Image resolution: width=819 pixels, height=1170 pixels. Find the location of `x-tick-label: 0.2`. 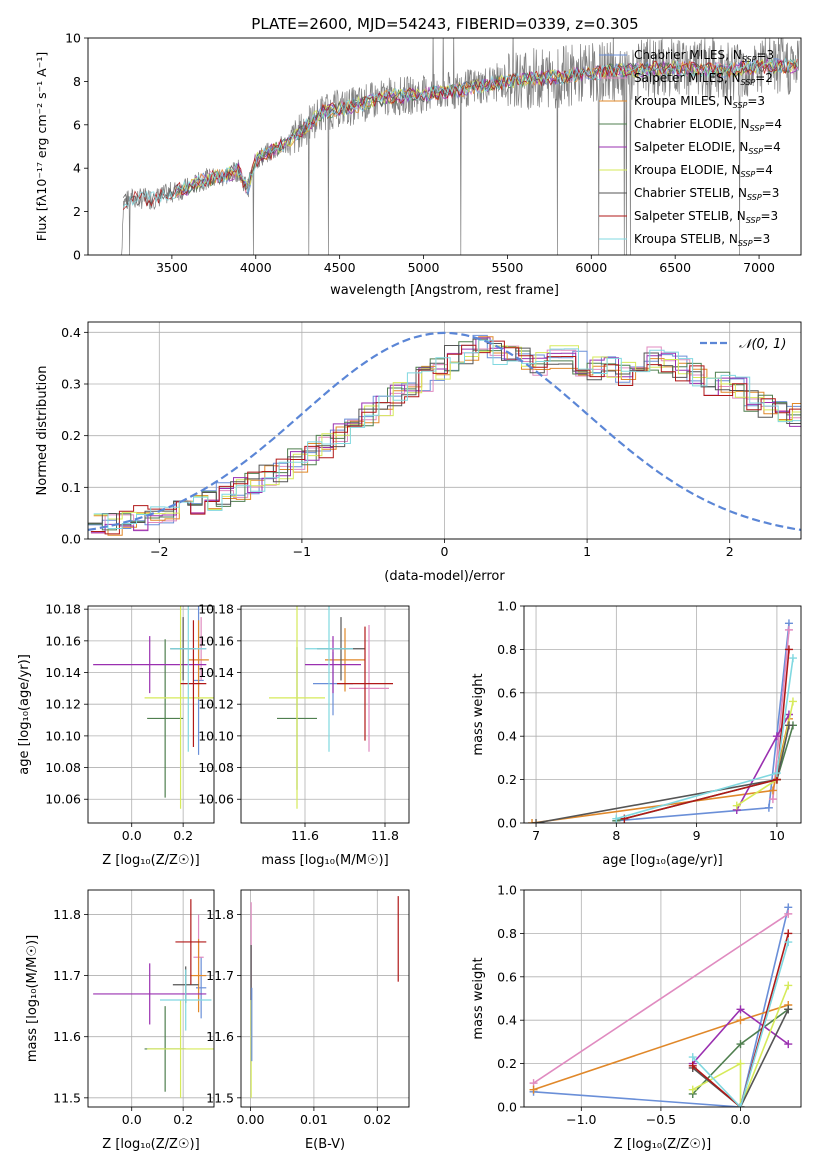

x-tick-label: 0.2 is located at coordinates (183, 1119).